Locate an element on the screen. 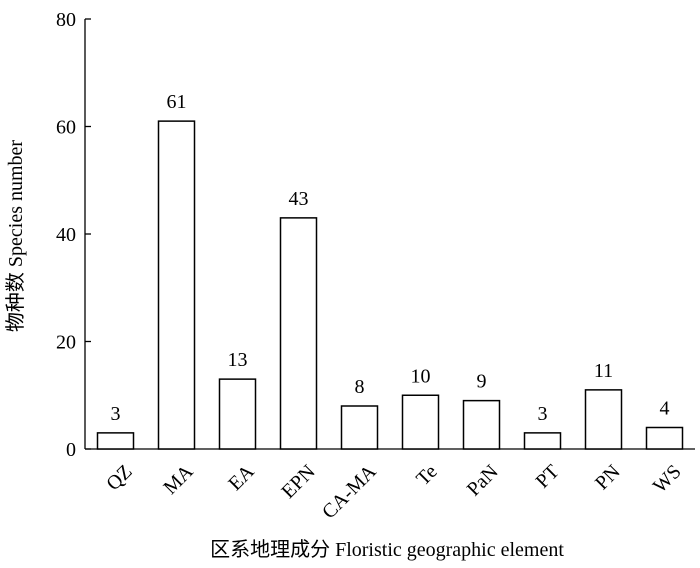  x-tick-label: MA is located at coordinates (178, 479).